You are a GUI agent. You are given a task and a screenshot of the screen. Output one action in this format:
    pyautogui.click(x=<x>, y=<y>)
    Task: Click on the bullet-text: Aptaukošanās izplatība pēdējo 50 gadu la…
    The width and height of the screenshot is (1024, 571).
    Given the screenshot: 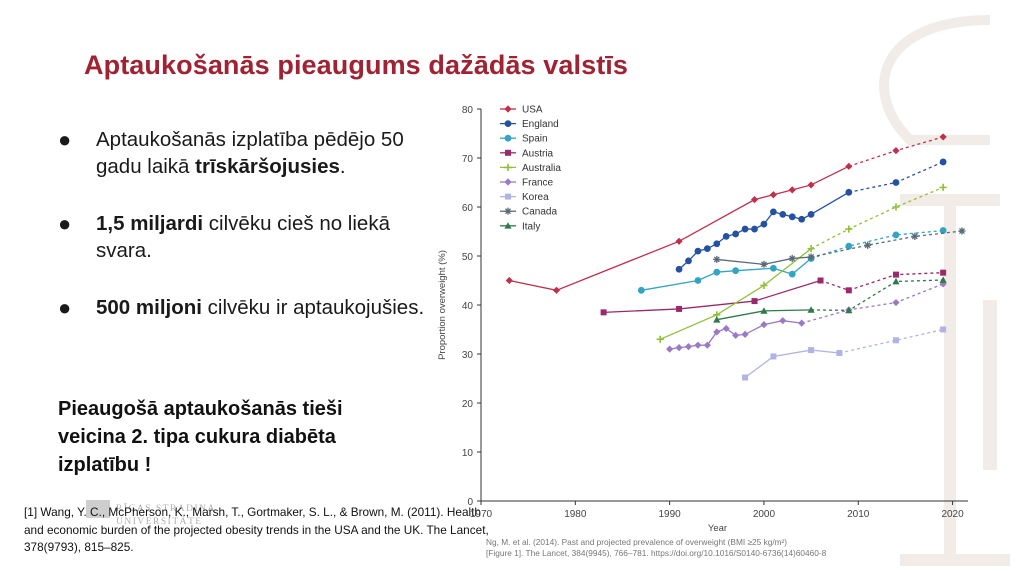 What is the action you would take?
    pyautogui.click(x=250, y=153)
    